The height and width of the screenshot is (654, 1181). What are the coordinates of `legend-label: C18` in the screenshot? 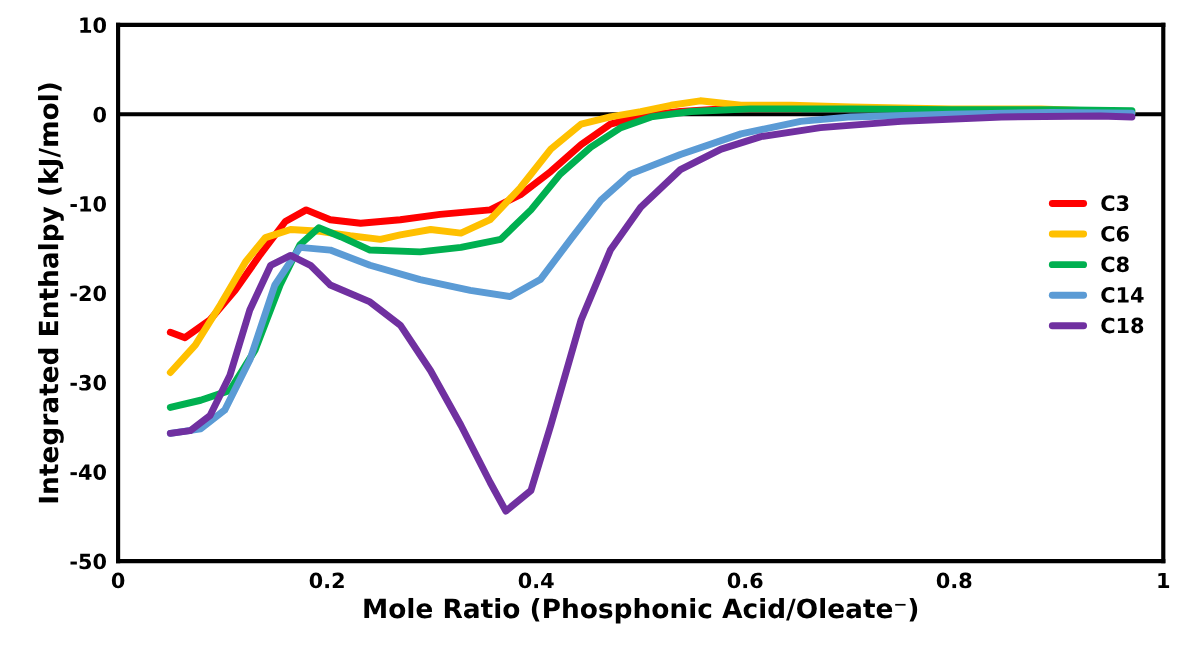 It's located at (1122, 325).